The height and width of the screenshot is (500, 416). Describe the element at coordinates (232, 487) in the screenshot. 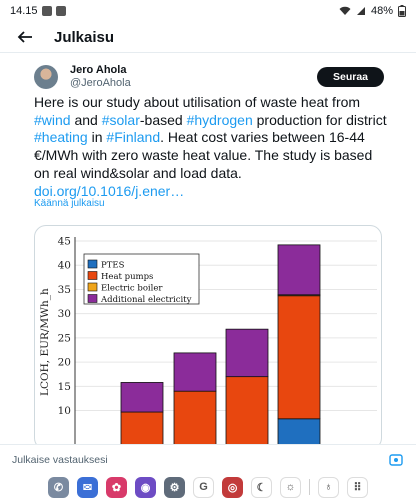

I see `camera-icon: ◎` at that location.